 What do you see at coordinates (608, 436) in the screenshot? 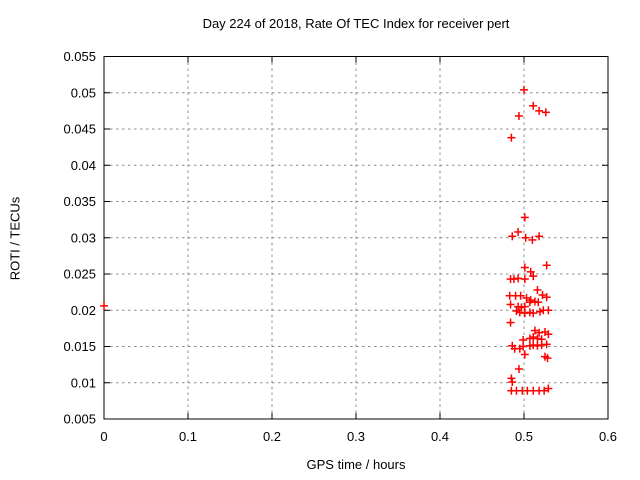
I see `x-tick-label: 0.6` at bounding box center [608, 436].